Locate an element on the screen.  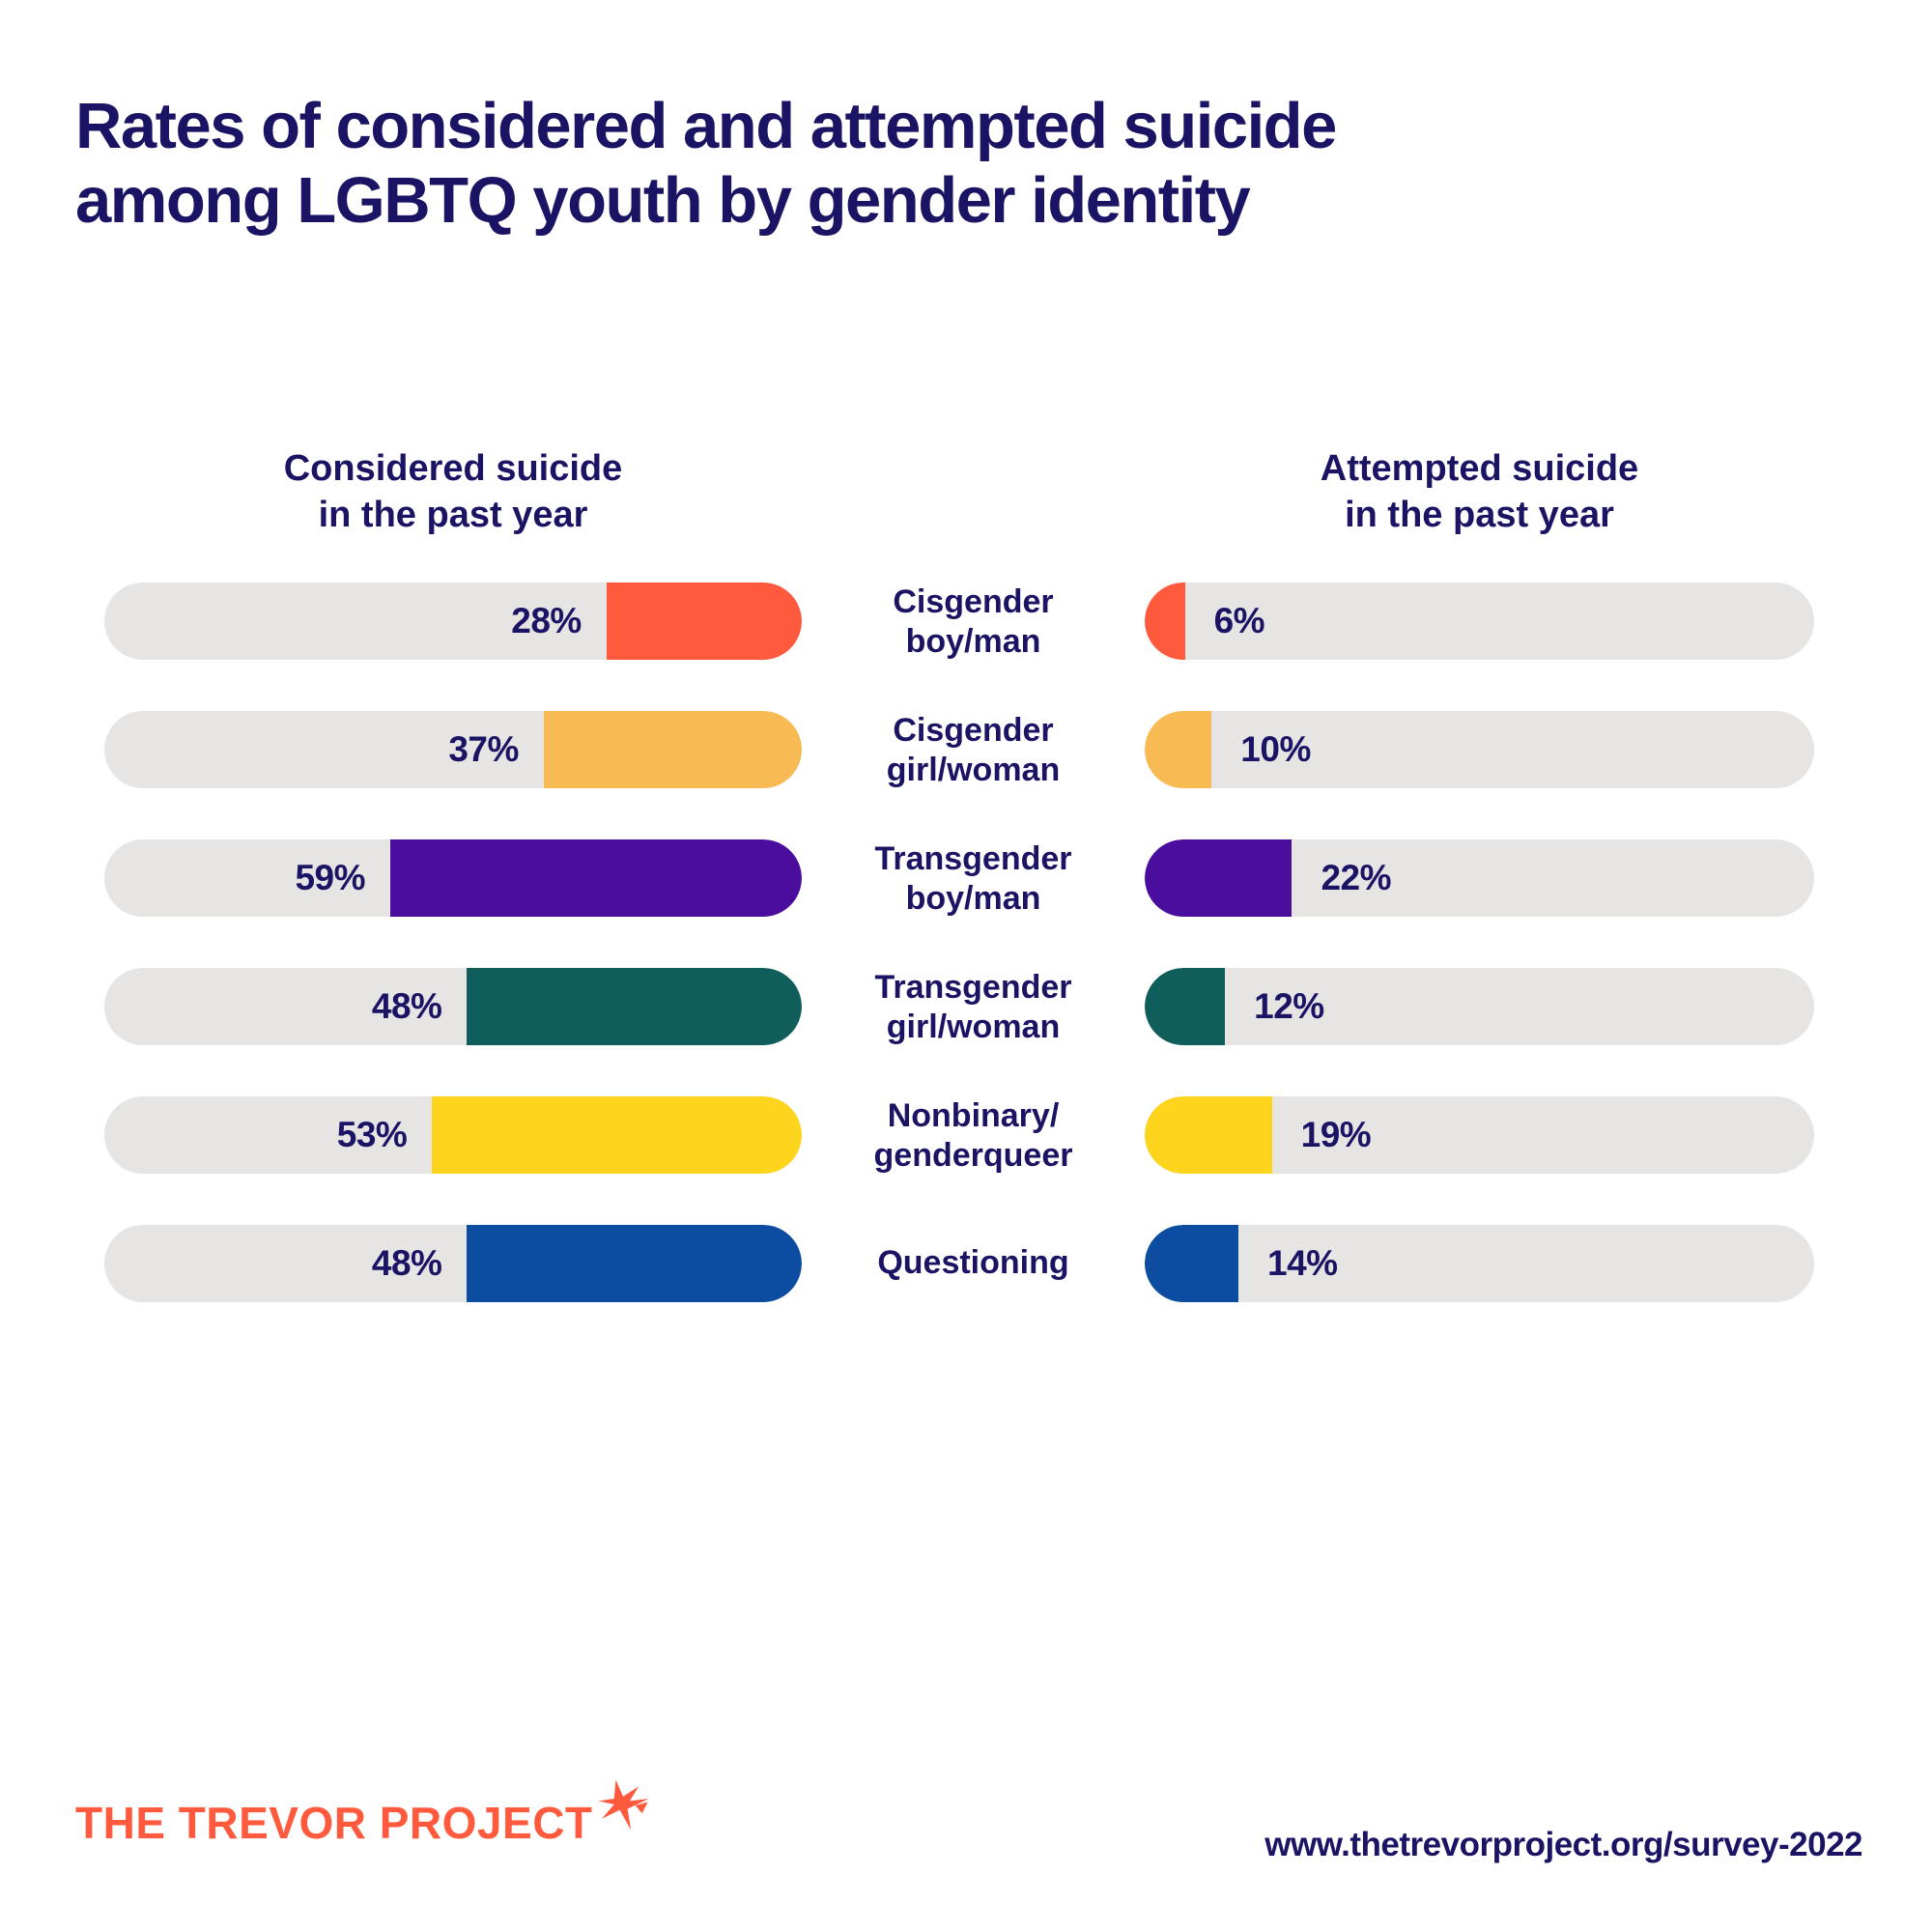
attempted-value-label: 6% is located at coordinates (1239, 620).